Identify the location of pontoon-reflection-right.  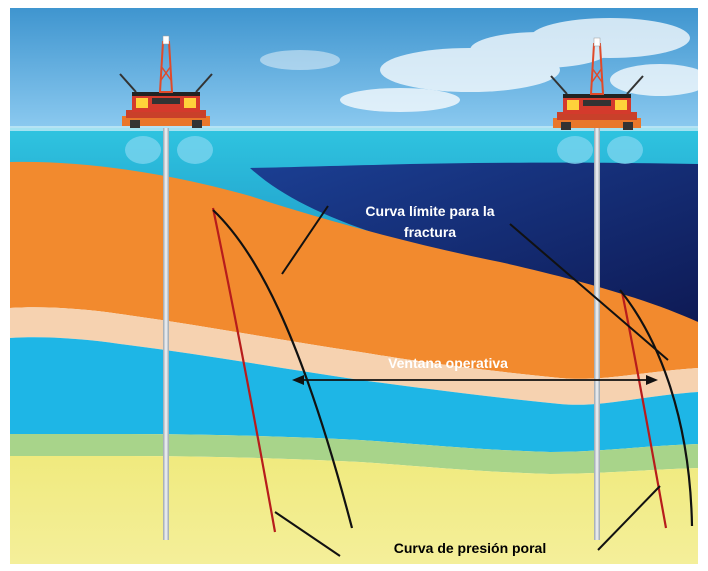
(600, 150).